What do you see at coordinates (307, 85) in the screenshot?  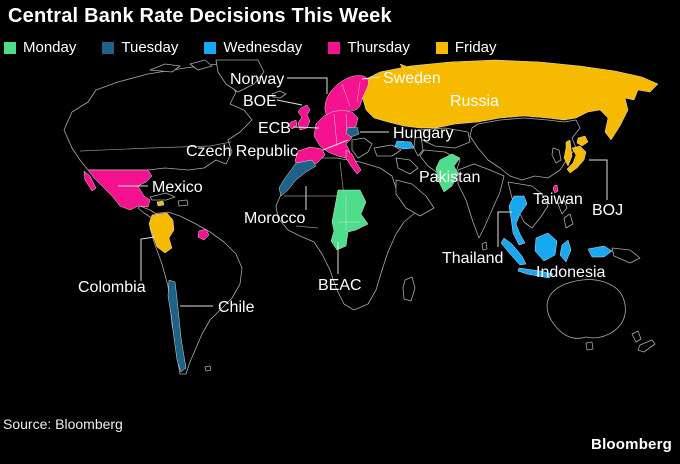 I see `leader-norway` at bounding box center [307, 85].